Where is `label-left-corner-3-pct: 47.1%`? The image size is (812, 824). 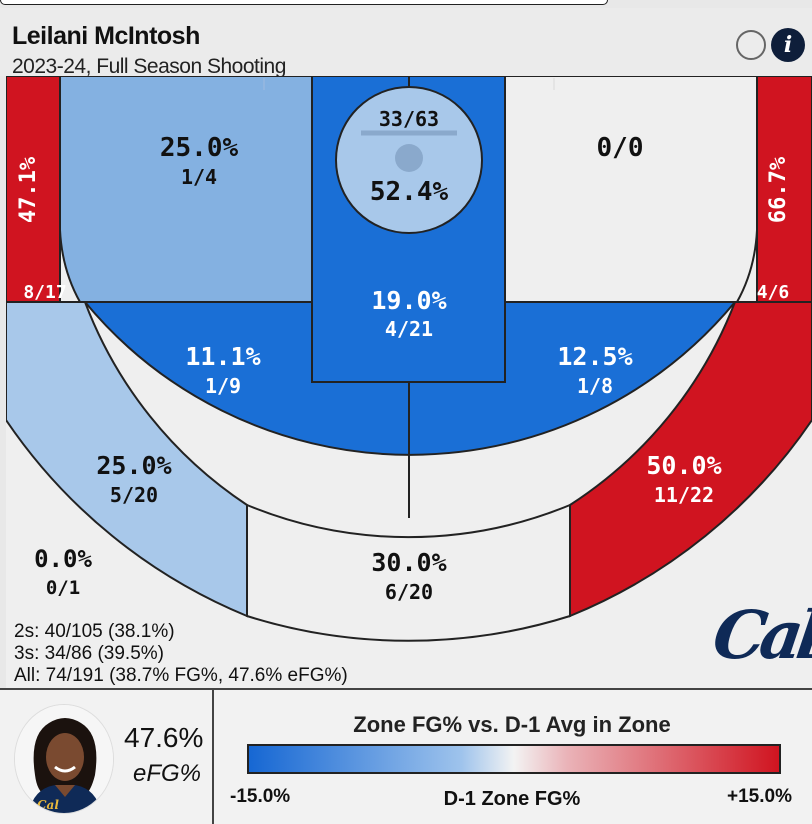 label-left-corner-3-pct: 47.1% is located at coordinates (28, 189).